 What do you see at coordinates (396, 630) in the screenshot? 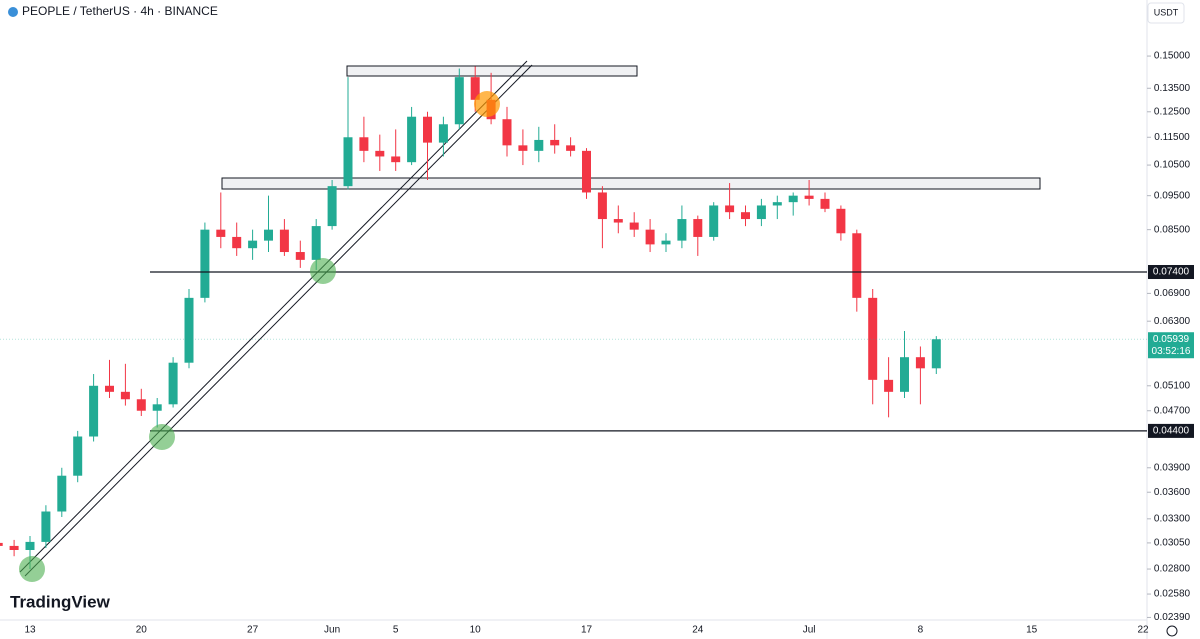
I see `x-tick-label: 5` at bounding box center [396, 630].